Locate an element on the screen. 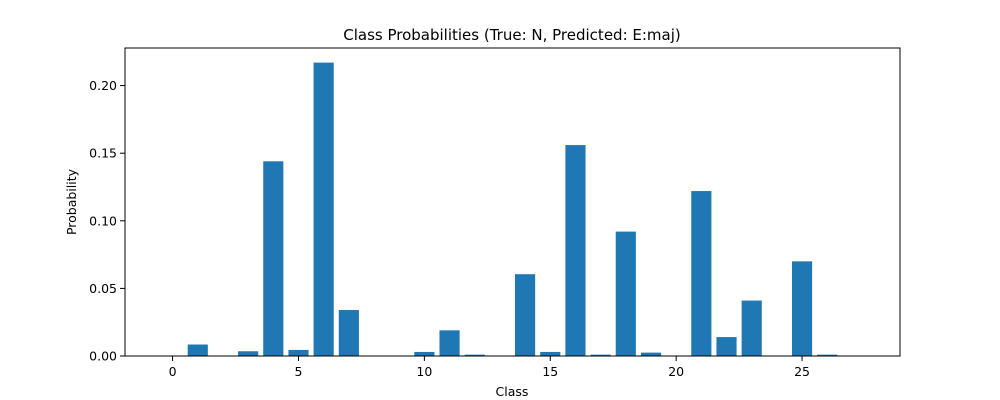  y-tick-label: 0.10 is located at coordinates (103, 220).